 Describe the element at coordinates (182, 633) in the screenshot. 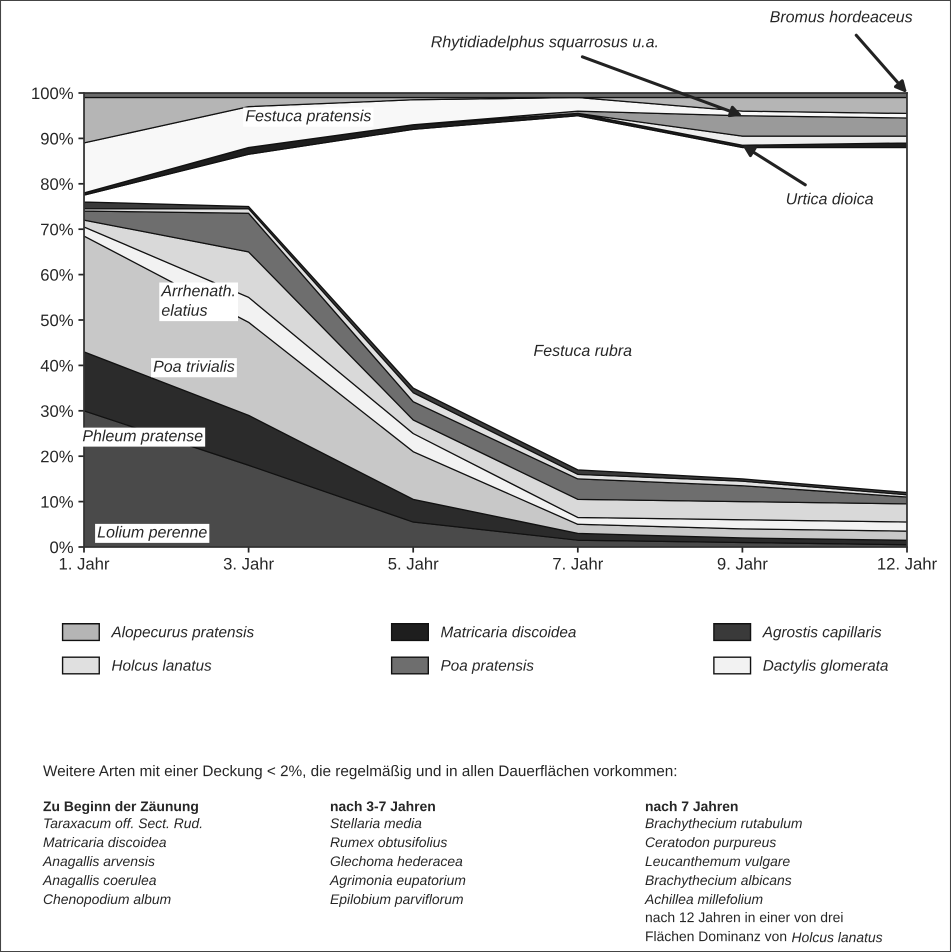

I see `legend-label: Alopecurus pratensis` at that location.